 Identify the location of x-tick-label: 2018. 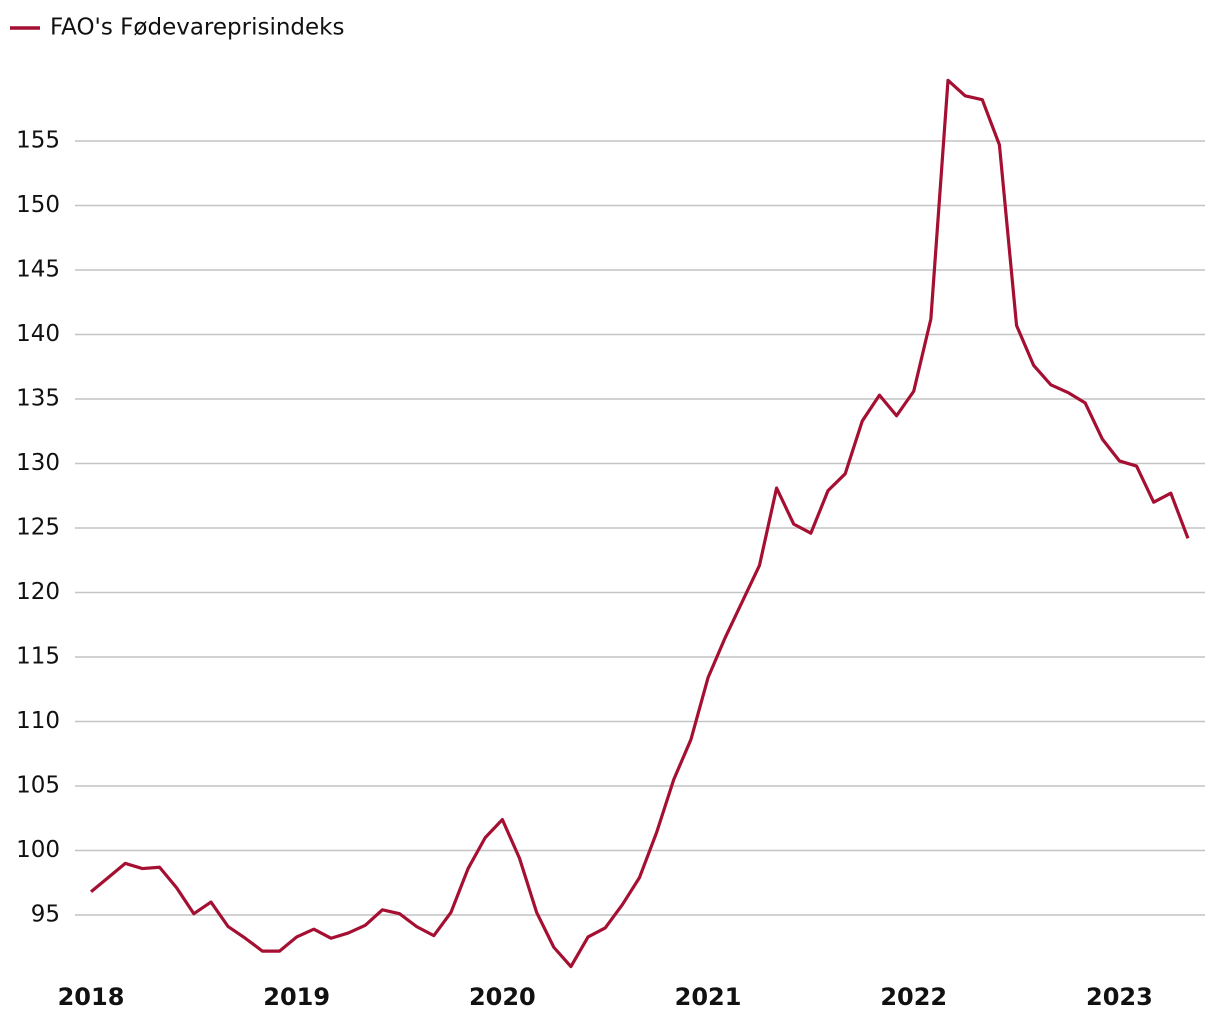
(91, 997).